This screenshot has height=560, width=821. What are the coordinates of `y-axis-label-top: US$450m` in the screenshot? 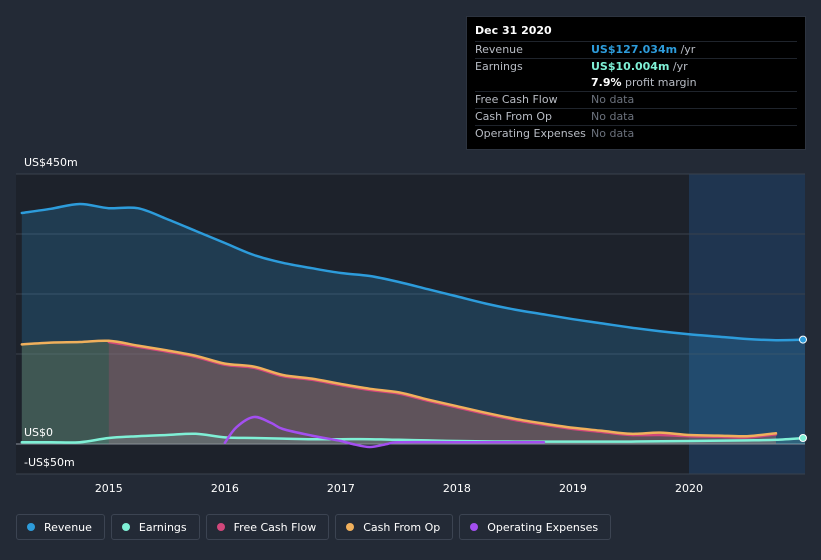 It's located at (51, 162).